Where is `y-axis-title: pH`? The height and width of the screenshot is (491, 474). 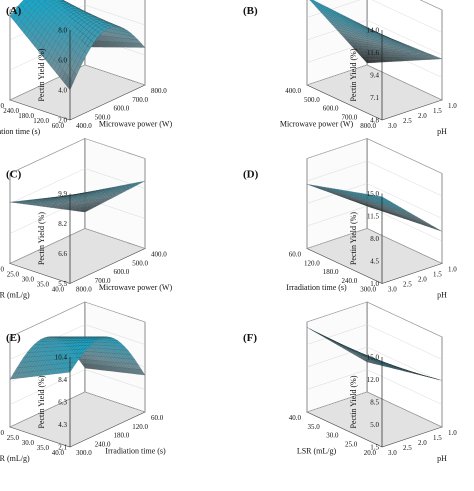 y-axis-title: pH is located at coordinates (442, 131).